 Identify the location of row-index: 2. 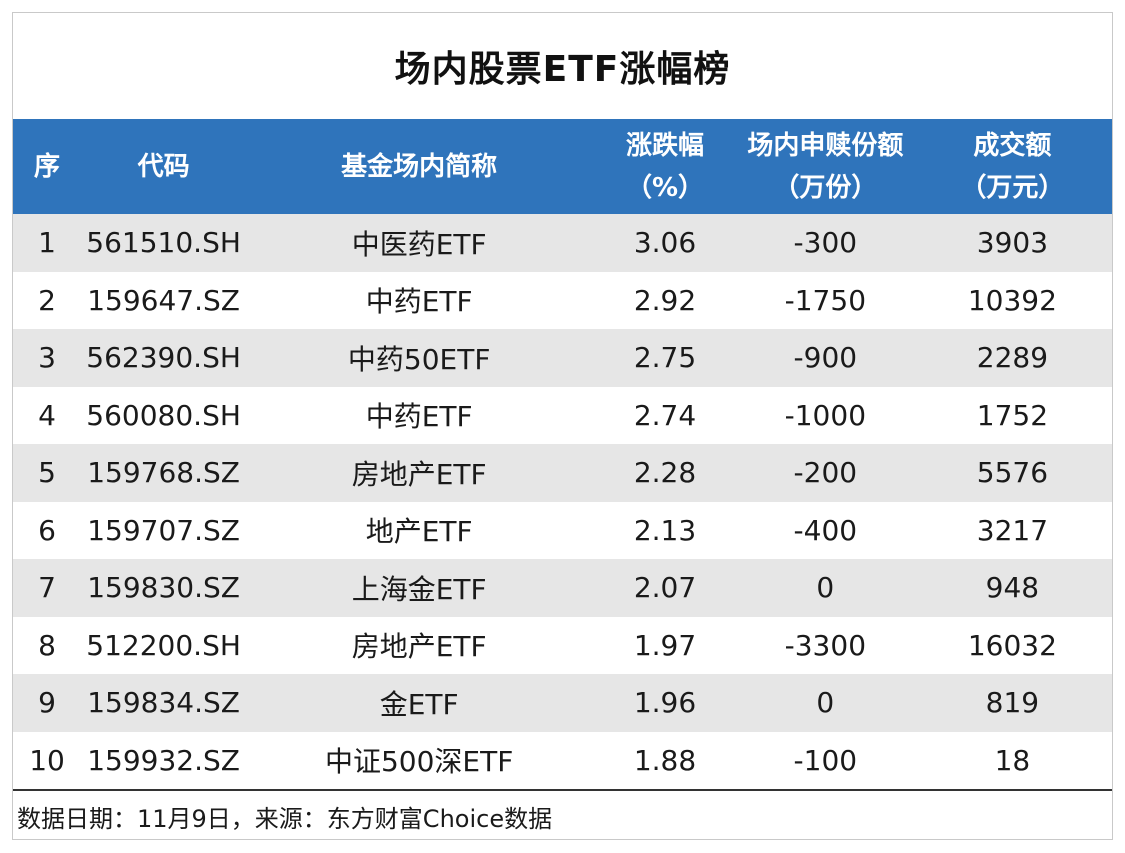
(47, 300).